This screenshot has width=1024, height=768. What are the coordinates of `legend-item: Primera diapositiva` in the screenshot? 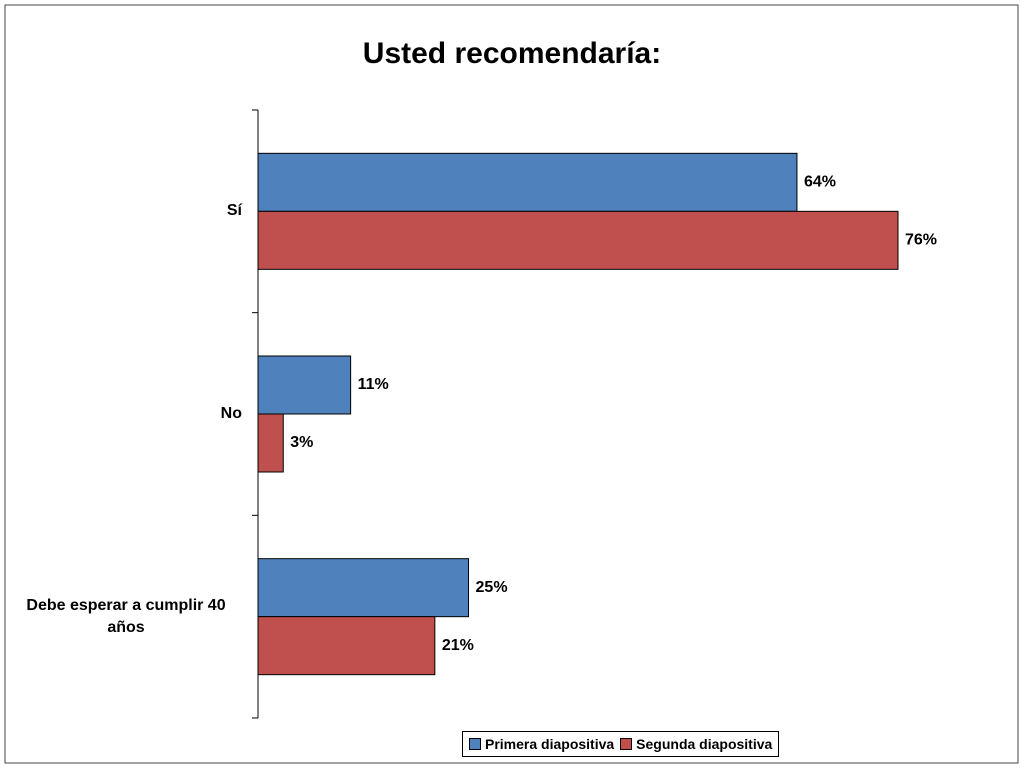 It's located at (541, 744).